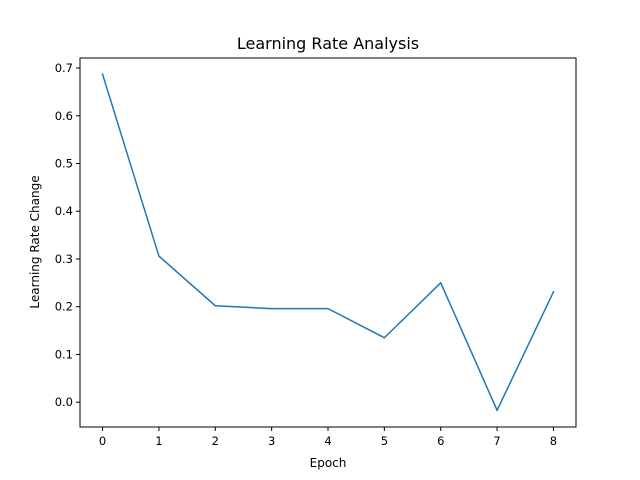 This screenshot has height=480, width=640. I want to click on x-tick-label: 5, so click(384, 441).